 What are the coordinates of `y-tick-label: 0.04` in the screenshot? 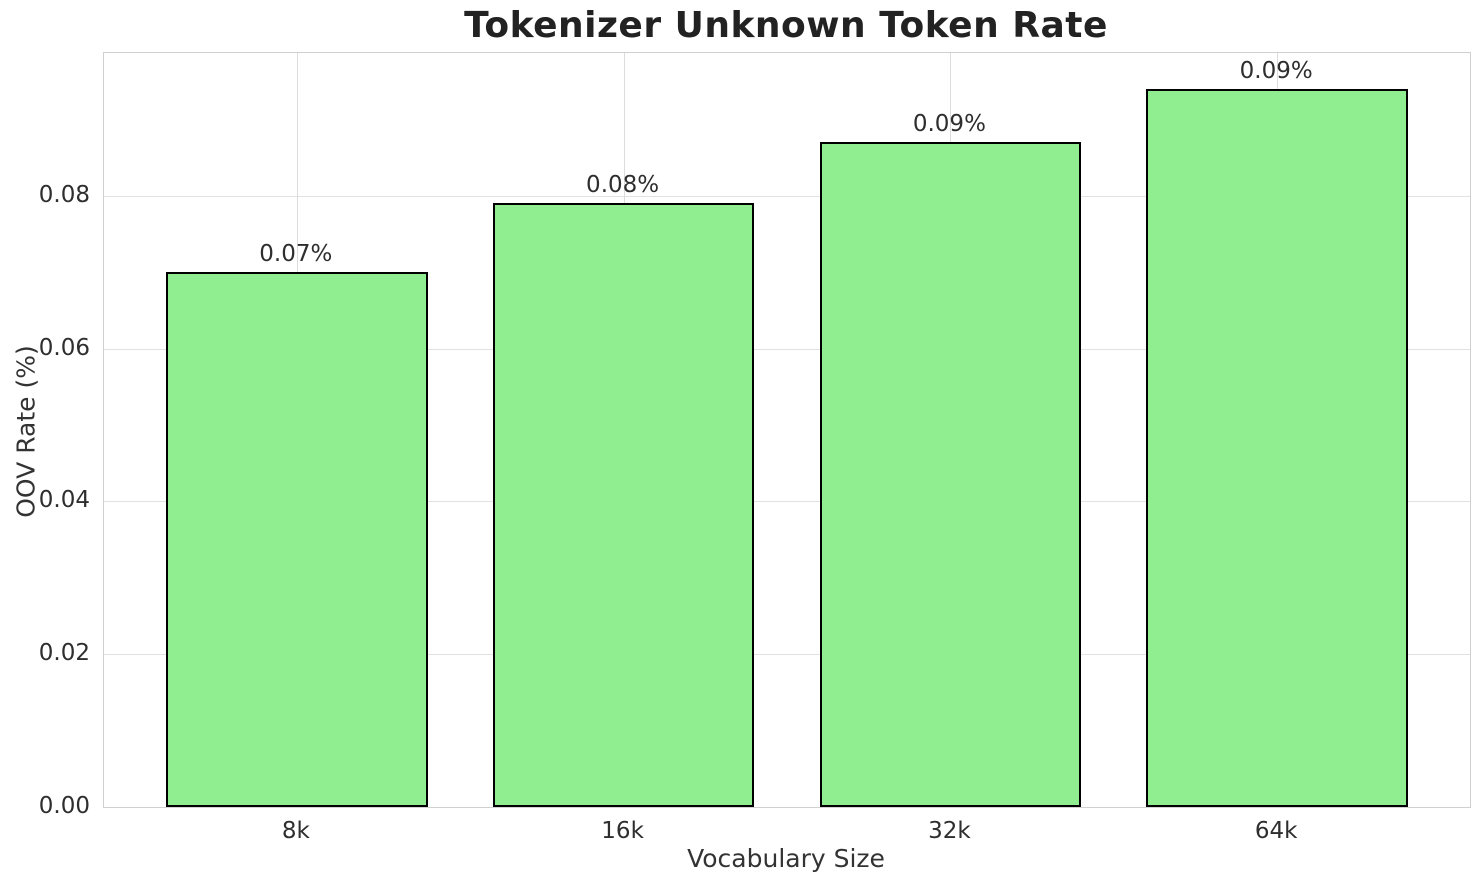 It's located at (64, 500).